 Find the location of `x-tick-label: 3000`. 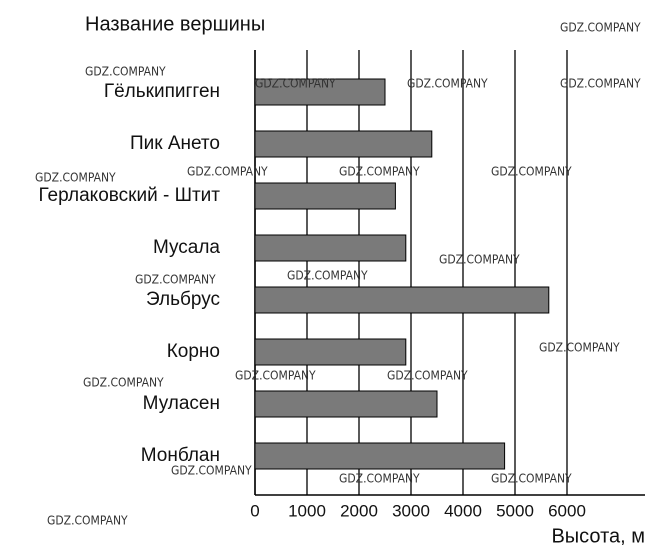

x-tick-label: 3000 is located at coordinates (411, 510).